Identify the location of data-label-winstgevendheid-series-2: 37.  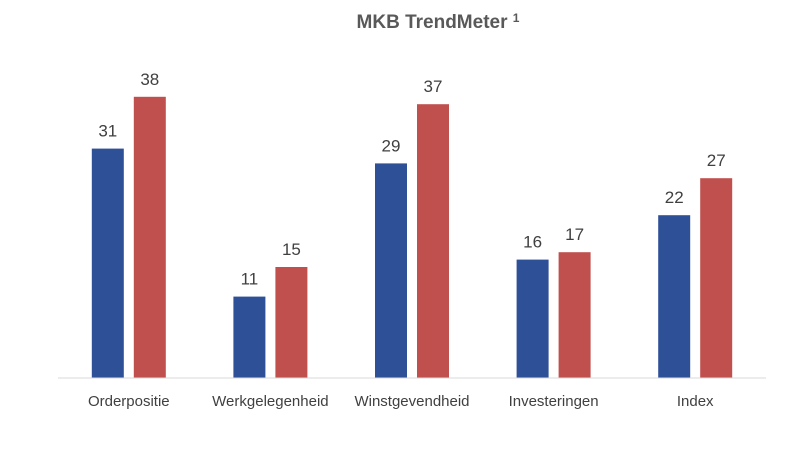
(433, 86).